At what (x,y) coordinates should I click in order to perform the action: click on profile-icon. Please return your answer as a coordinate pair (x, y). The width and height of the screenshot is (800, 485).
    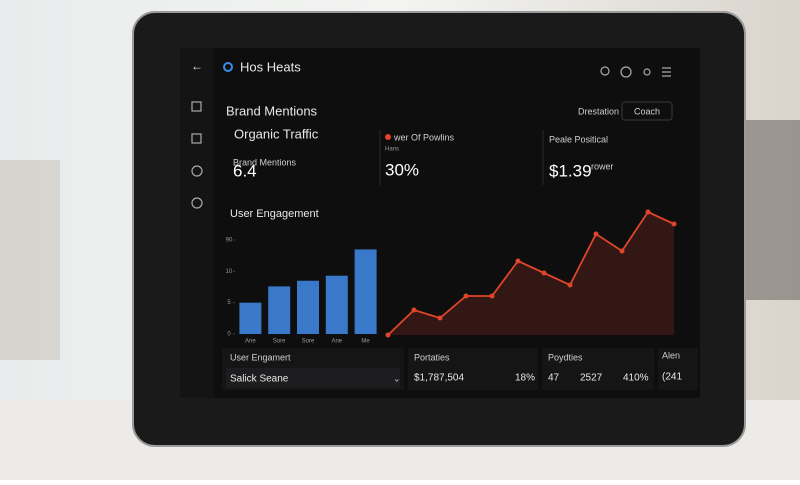
    Looking at the image, I should click on (626, 72).